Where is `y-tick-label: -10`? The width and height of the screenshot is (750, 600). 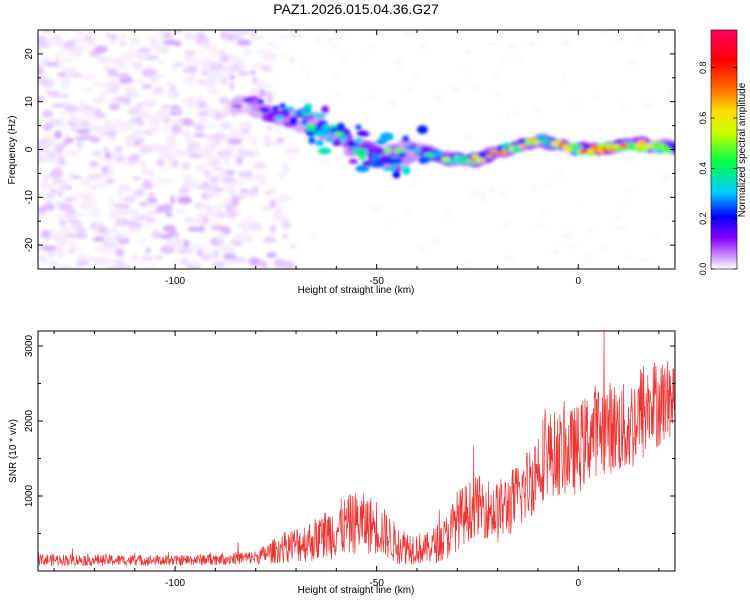
y-tick-label: -10 is located at coordinates (29, 197).